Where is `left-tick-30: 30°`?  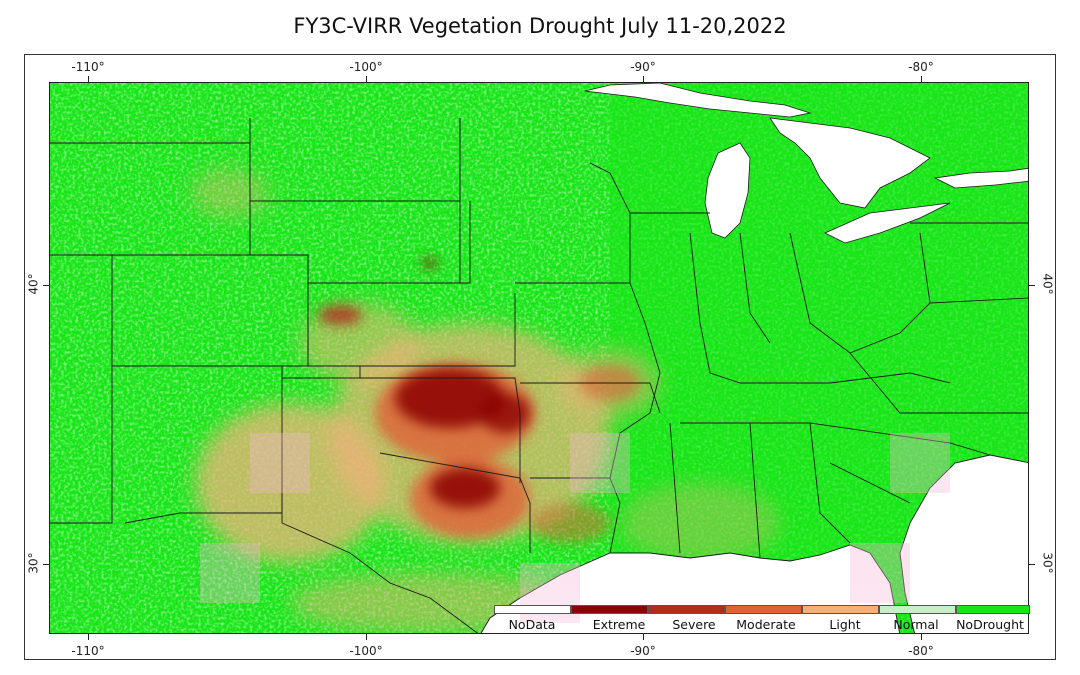 left-tick-30: 30° is located at coordinates (33, 563).